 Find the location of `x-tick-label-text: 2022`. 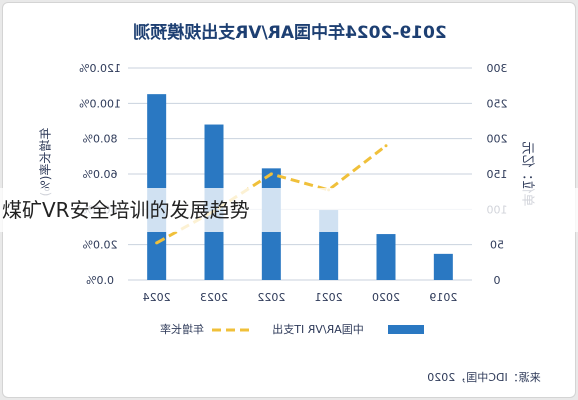

x-tick-label-text: 2022 is located at coordinates (271, 297).